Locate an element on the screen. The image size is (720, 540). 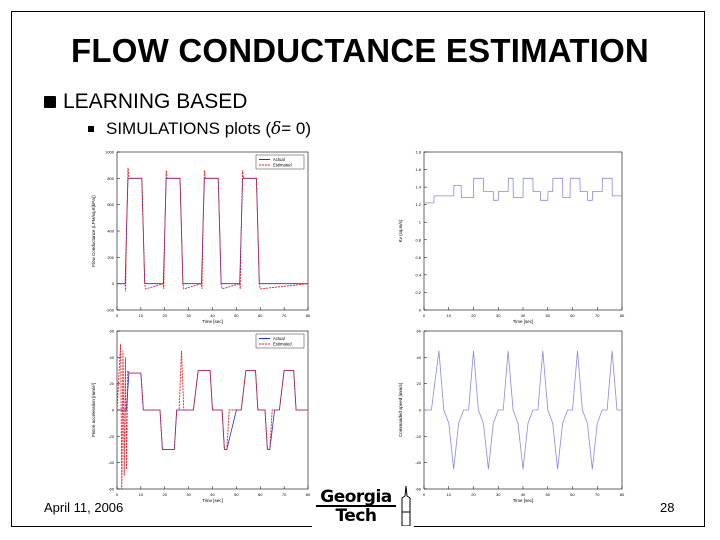
chart-2-frame is located at coordinates (523, 231).